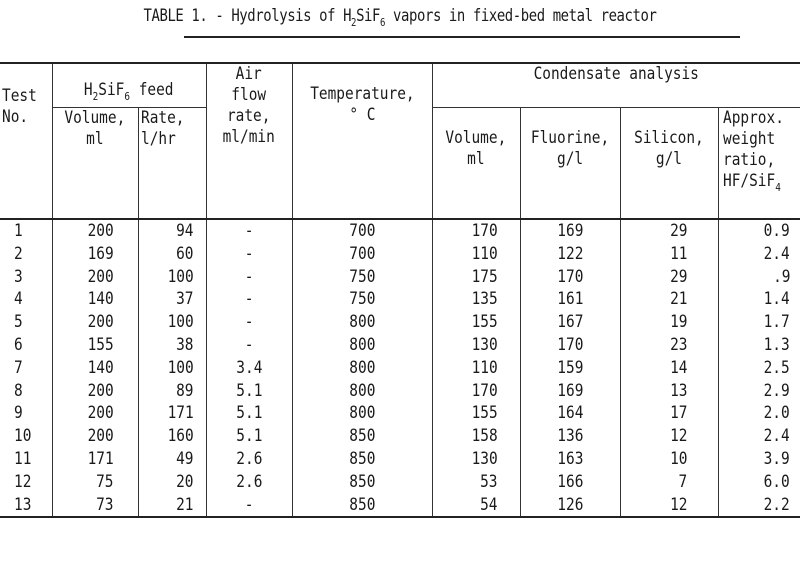 This screenshot has height=583, width=800. What do you see at coordinates (570, 436) in the screenshot?
I see `cell-fluorine-value: 136` at bounding box center [570, 436].